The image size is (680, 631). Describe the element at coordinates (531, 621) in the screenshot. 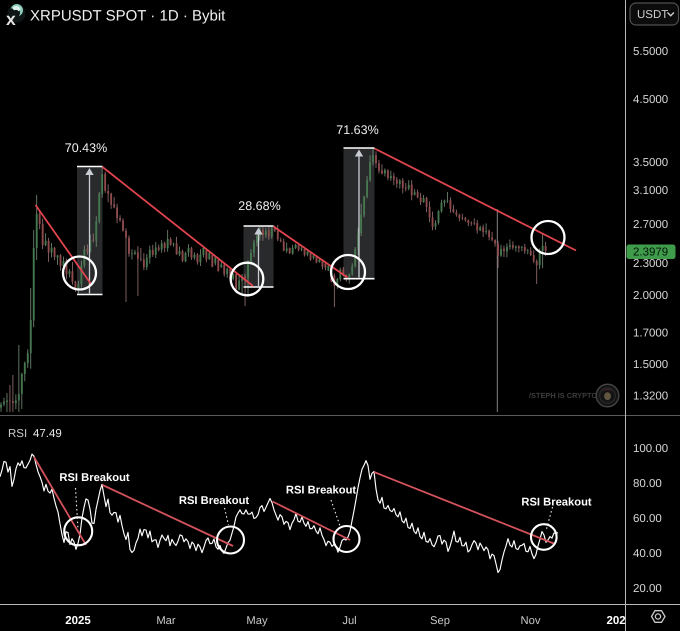

I see `svg-text: Nov` at that location.